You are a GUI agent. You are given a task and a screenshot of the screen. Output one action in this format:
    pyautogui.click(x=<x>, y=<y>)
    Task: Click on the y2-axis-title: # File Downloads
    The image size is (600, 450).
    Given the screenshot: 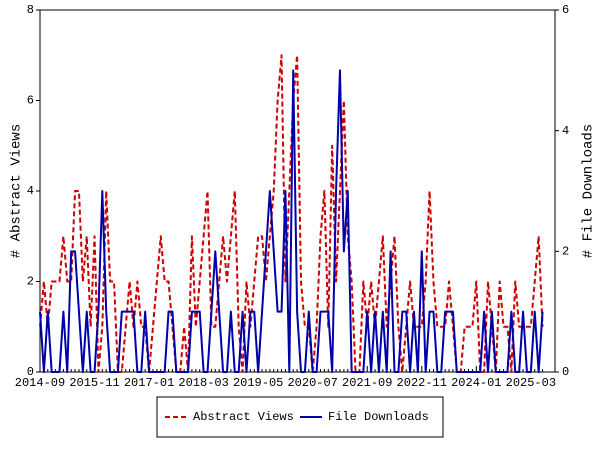 What is the action you would take?
    pyautogui.click(x=589, y=191)
    